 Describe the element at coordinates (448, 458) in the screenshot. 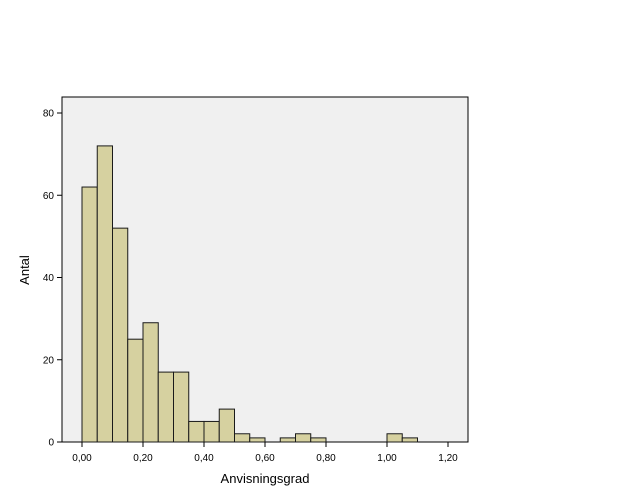

I see `x-tick-label: 1,20` at that location.